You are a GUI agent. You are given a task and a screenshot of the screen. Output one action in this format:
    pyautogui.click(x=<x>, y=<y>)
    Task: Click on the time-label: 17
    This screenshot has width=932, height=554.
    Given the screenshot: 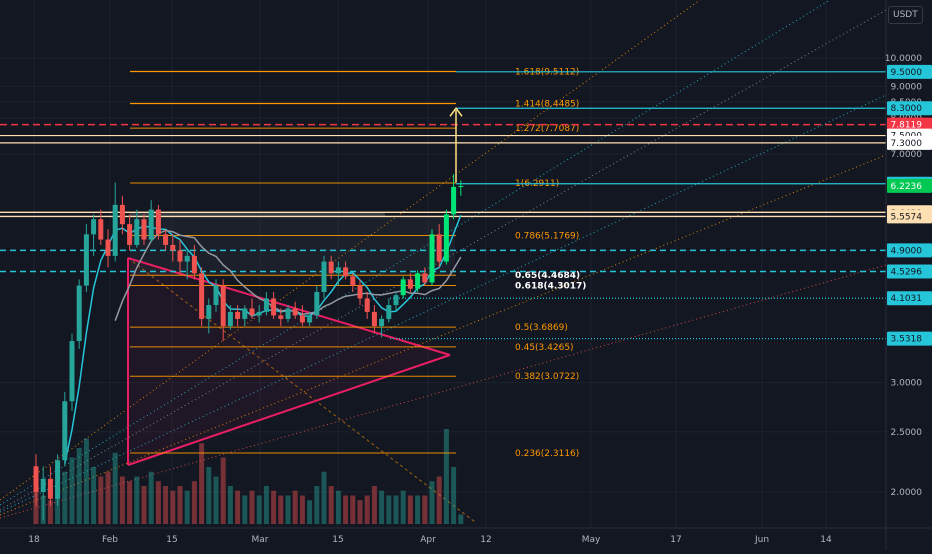 What is the action you would take?
    pyautogui.click(x=675, y=540)
    